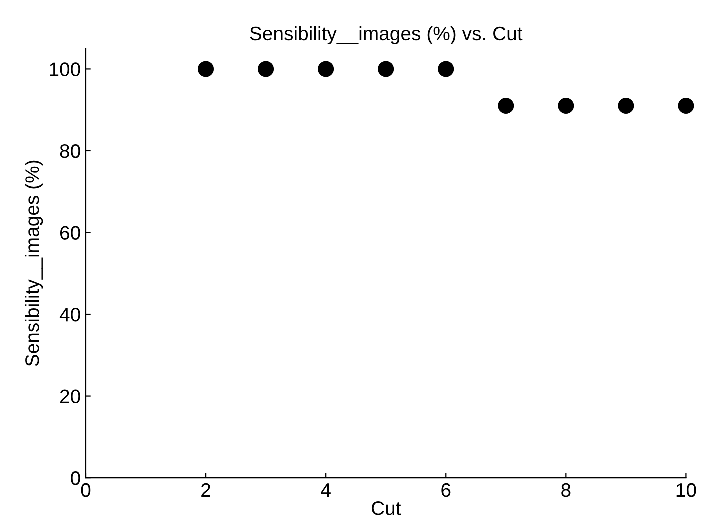 The height and width of the screenshot is (530, 702). What do you see at coordinates (70, 397) in the screenshot?
I see `y-tick-label: 20` at bounding box center [70, 397].